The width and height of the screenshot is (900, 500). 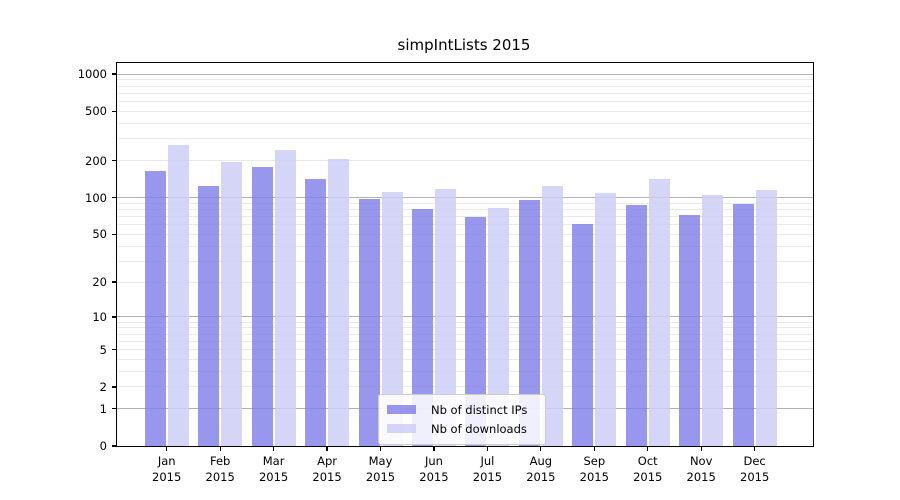 What do you see at coordinates (479, 428) in the screenshot?
I see `legend-label-downloads: Nb of downloads` at bounding box center [479, 428].